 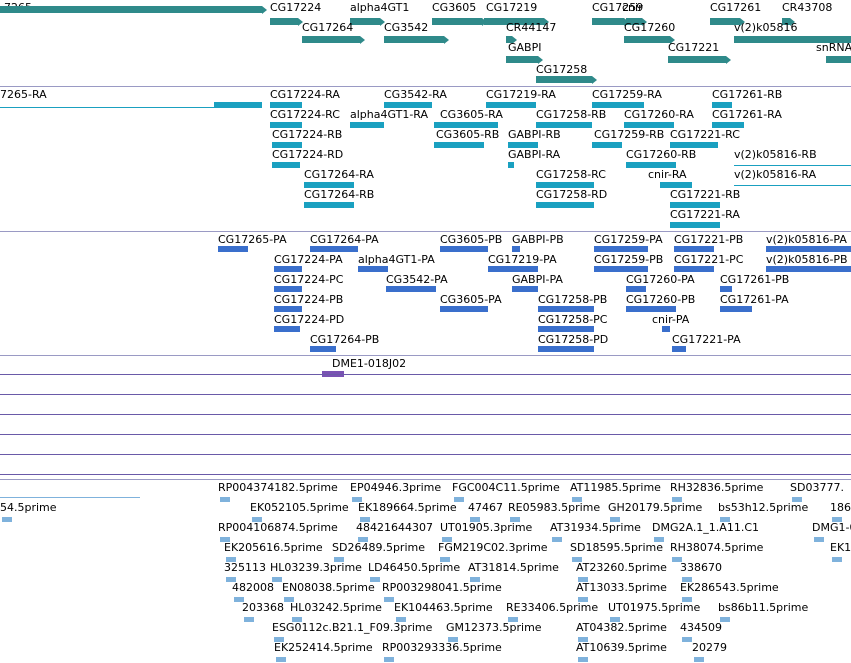 What do you see at coordinates (273, 547) in the screenshot?
I see `est-label: EK205616.5prime` at bounding box center [273, 547].